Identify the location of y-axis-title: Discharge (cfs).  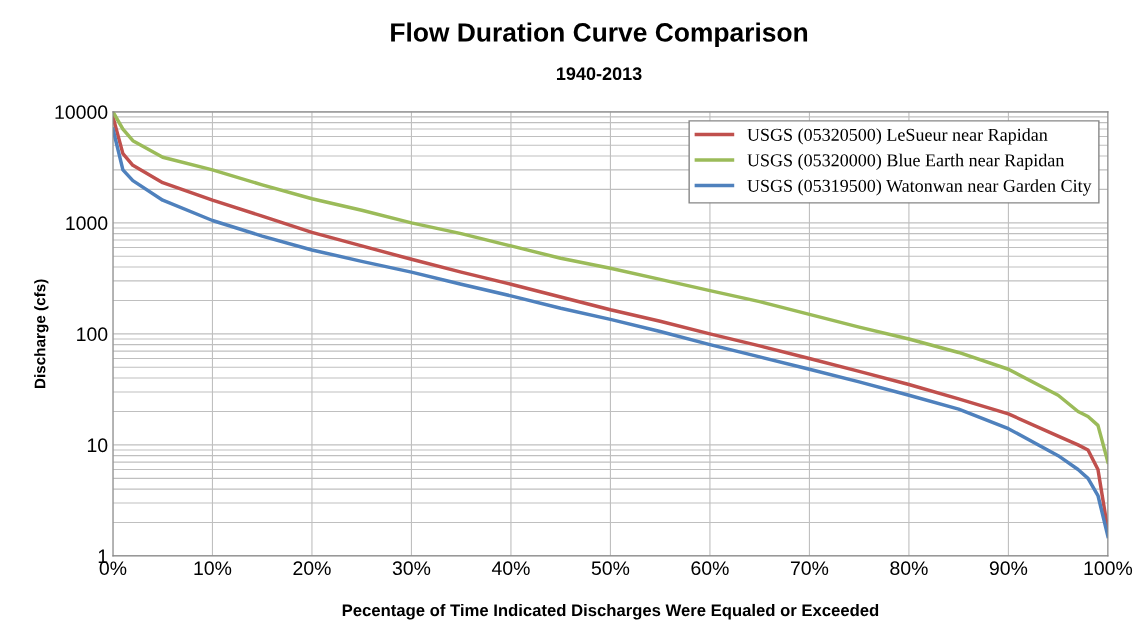
(41, 334).